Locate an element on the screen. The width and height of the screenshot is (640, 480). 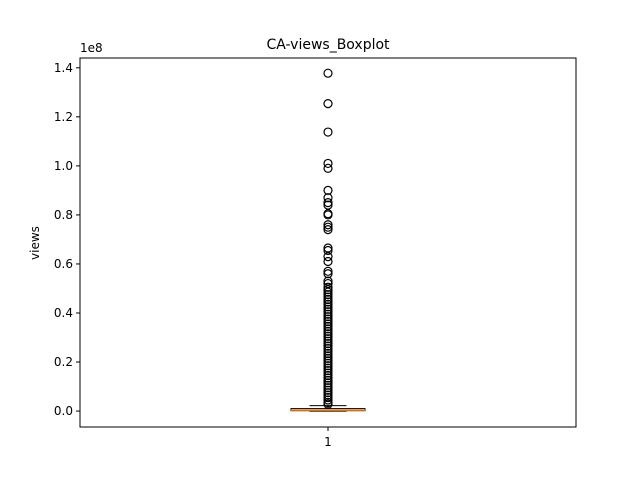
y-tick-label: 0.8 is located at coordinates (63, 215).